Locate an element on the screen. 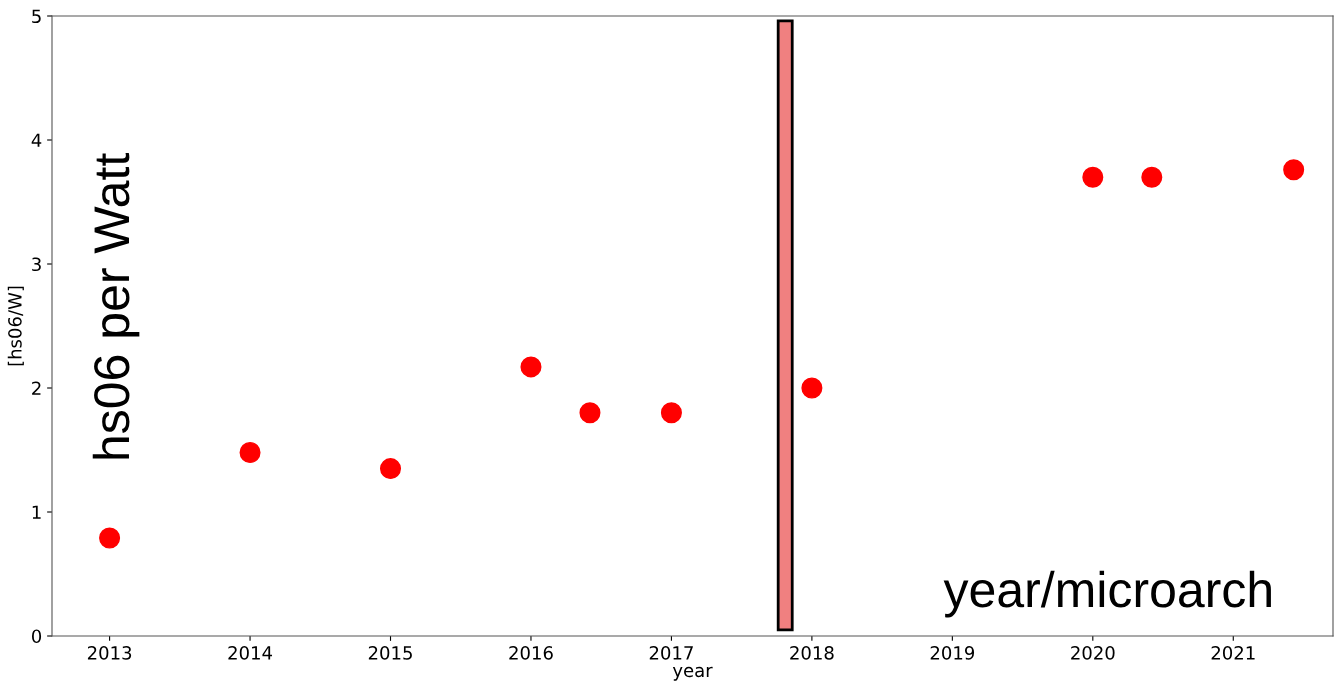  y-tick-label: 4 is located at coordinates (36, 140).